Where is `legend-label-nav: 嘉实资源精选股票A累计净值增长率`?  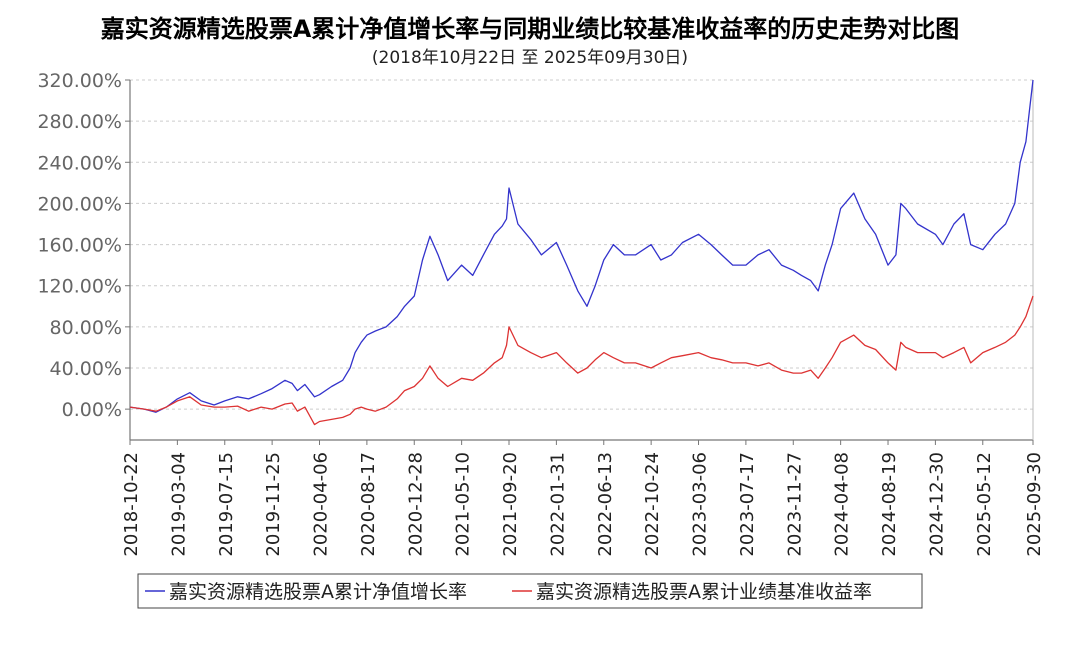 legend-label-nav: 嘉实资源精选股票A累计净值增长率 is located at coordinates (318, 592).